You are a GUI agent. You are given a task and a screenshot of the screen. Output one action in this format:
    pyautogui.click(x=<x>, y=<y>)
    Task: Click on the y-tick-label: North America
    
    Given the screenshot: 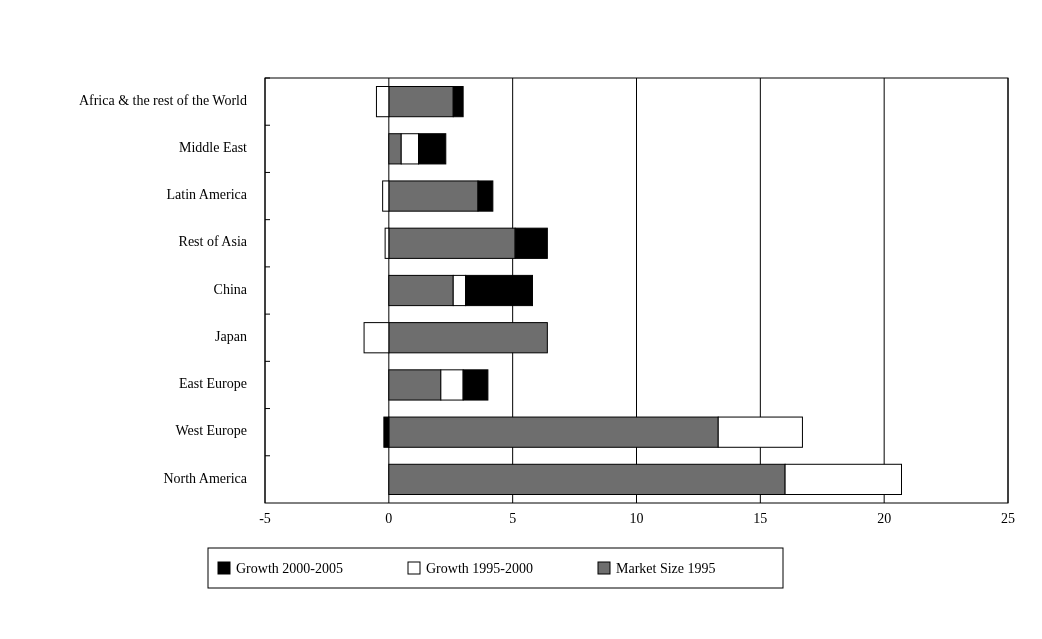 What is the action you would take?
    pyautogui.click(x=205, y=478)
    